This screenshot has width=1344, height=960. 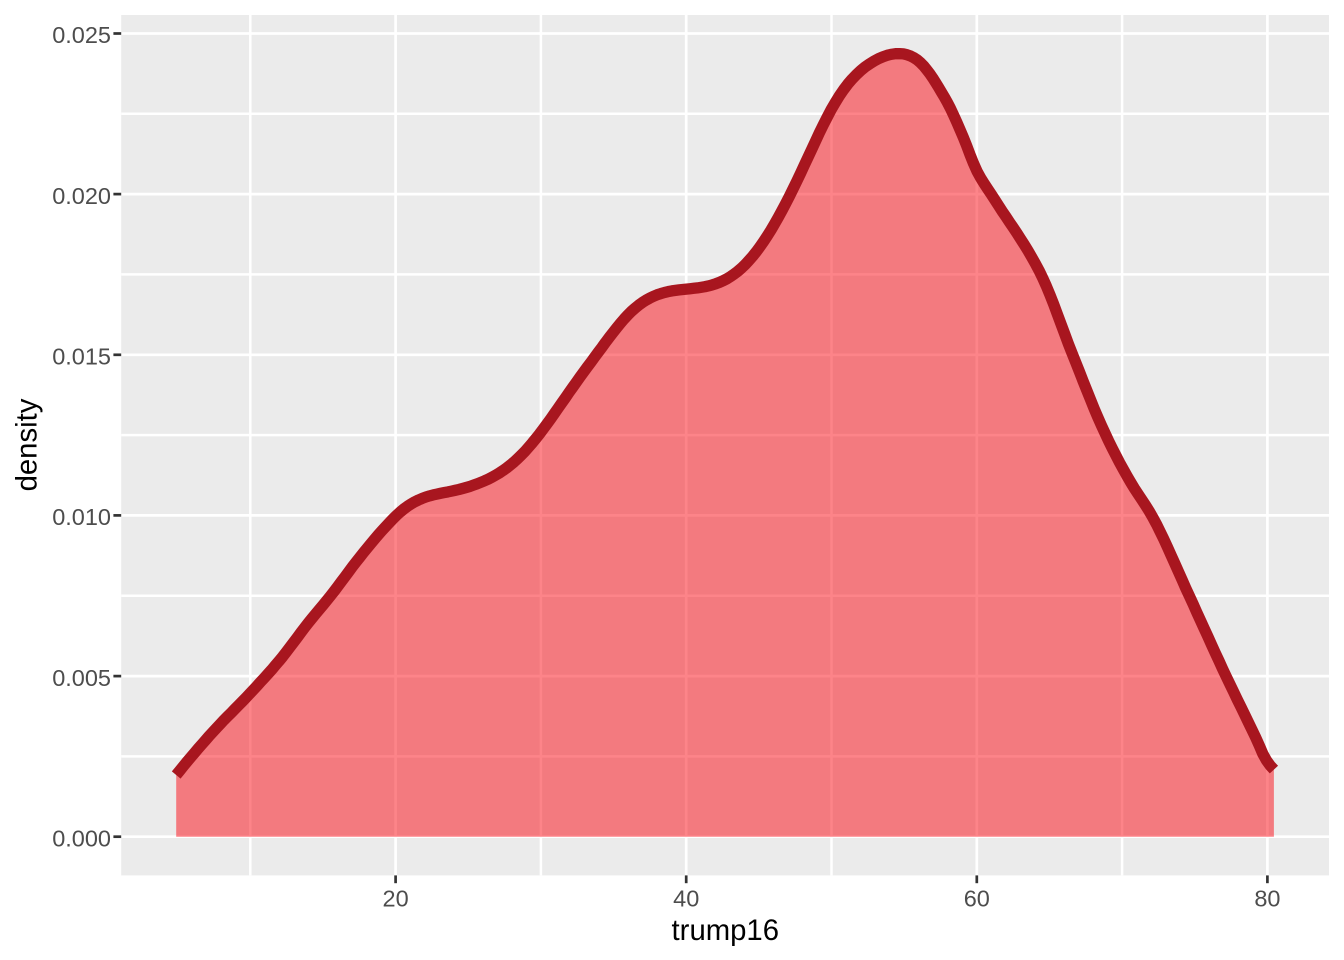 I want to click on svg-text: trump16, so click(x=725, y=930).